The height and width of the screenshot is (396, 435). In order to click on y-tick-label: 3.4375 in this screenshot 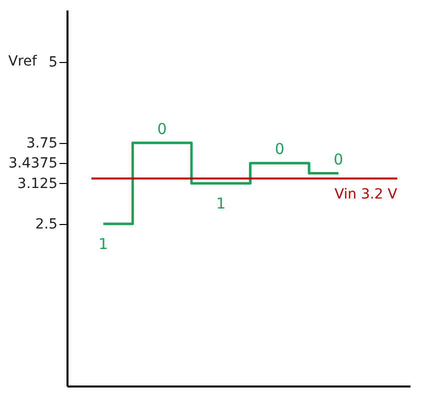, I will do `click(33, 164)`.